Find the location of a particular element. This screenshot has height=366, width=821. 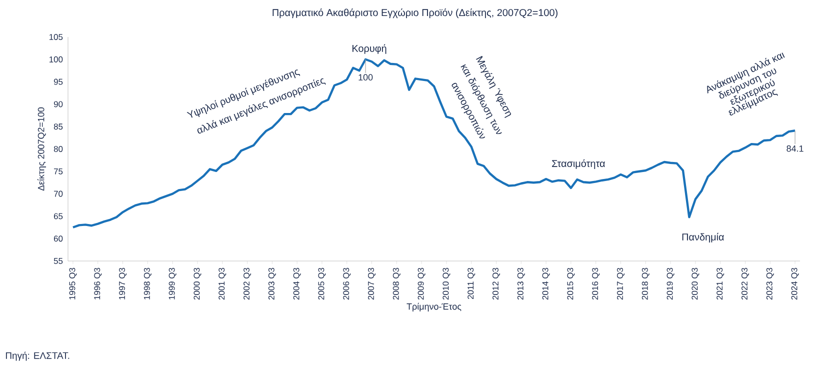

x-tick-label: 2013 Q3 is located at coordinates (521, 284).